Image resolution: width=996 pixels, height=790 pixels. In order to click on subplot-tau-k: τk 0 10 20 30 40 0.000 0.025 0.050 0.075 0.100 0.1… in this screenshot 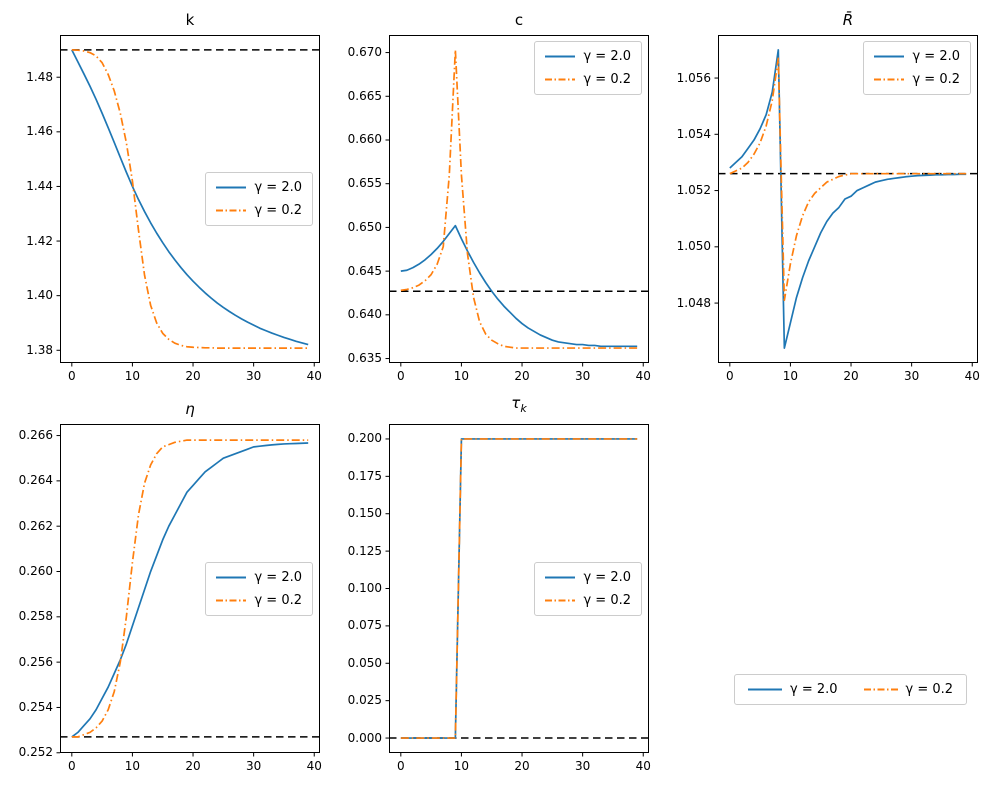, I will do `click(499, 583)`.